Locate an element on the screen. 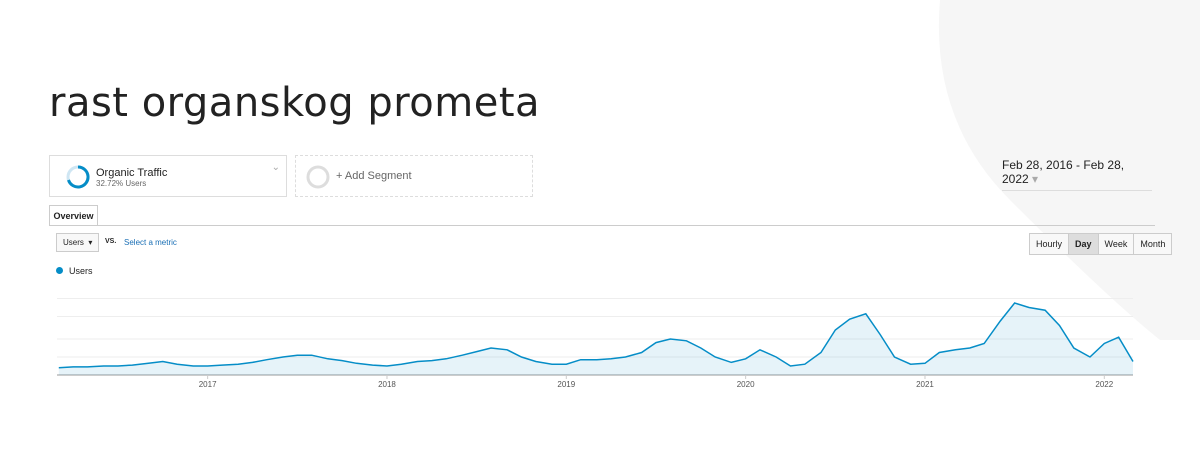 Image resolution: width=1200 pixels, height=464 pixels. granularity-button: Day is located at coordinates (1083, 244).